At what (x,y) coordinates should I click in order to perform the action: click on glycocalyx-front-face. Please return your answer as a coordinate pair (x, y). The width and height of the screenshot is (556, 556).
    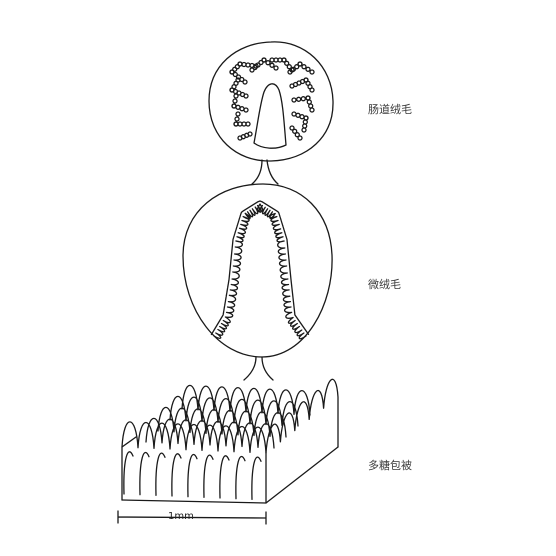
    Looking at the image, I should click on (194, 462).